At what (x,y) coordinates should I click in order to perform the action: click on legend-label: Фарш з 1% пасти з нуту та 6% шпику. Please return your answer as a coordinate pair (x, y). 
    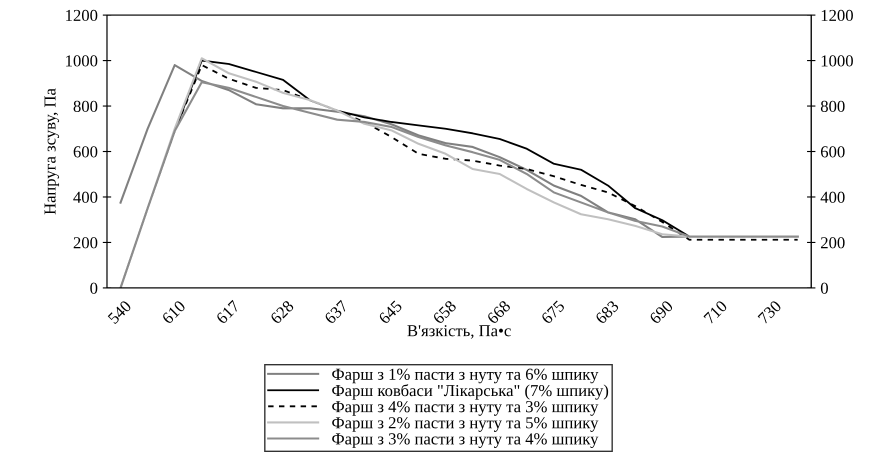
    Looking at the image, I should click on (465, 376).